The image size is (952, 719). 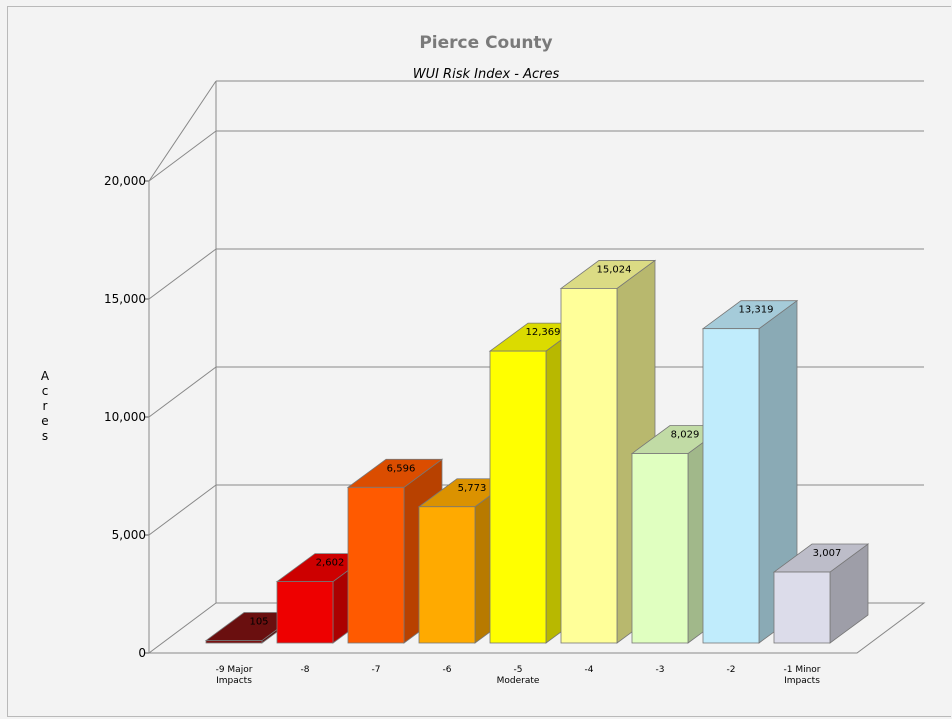 What do you see at coordinates (685, 435) in the screenshot?
I see `data-label: 8,029` at bounding box center [685, 435].